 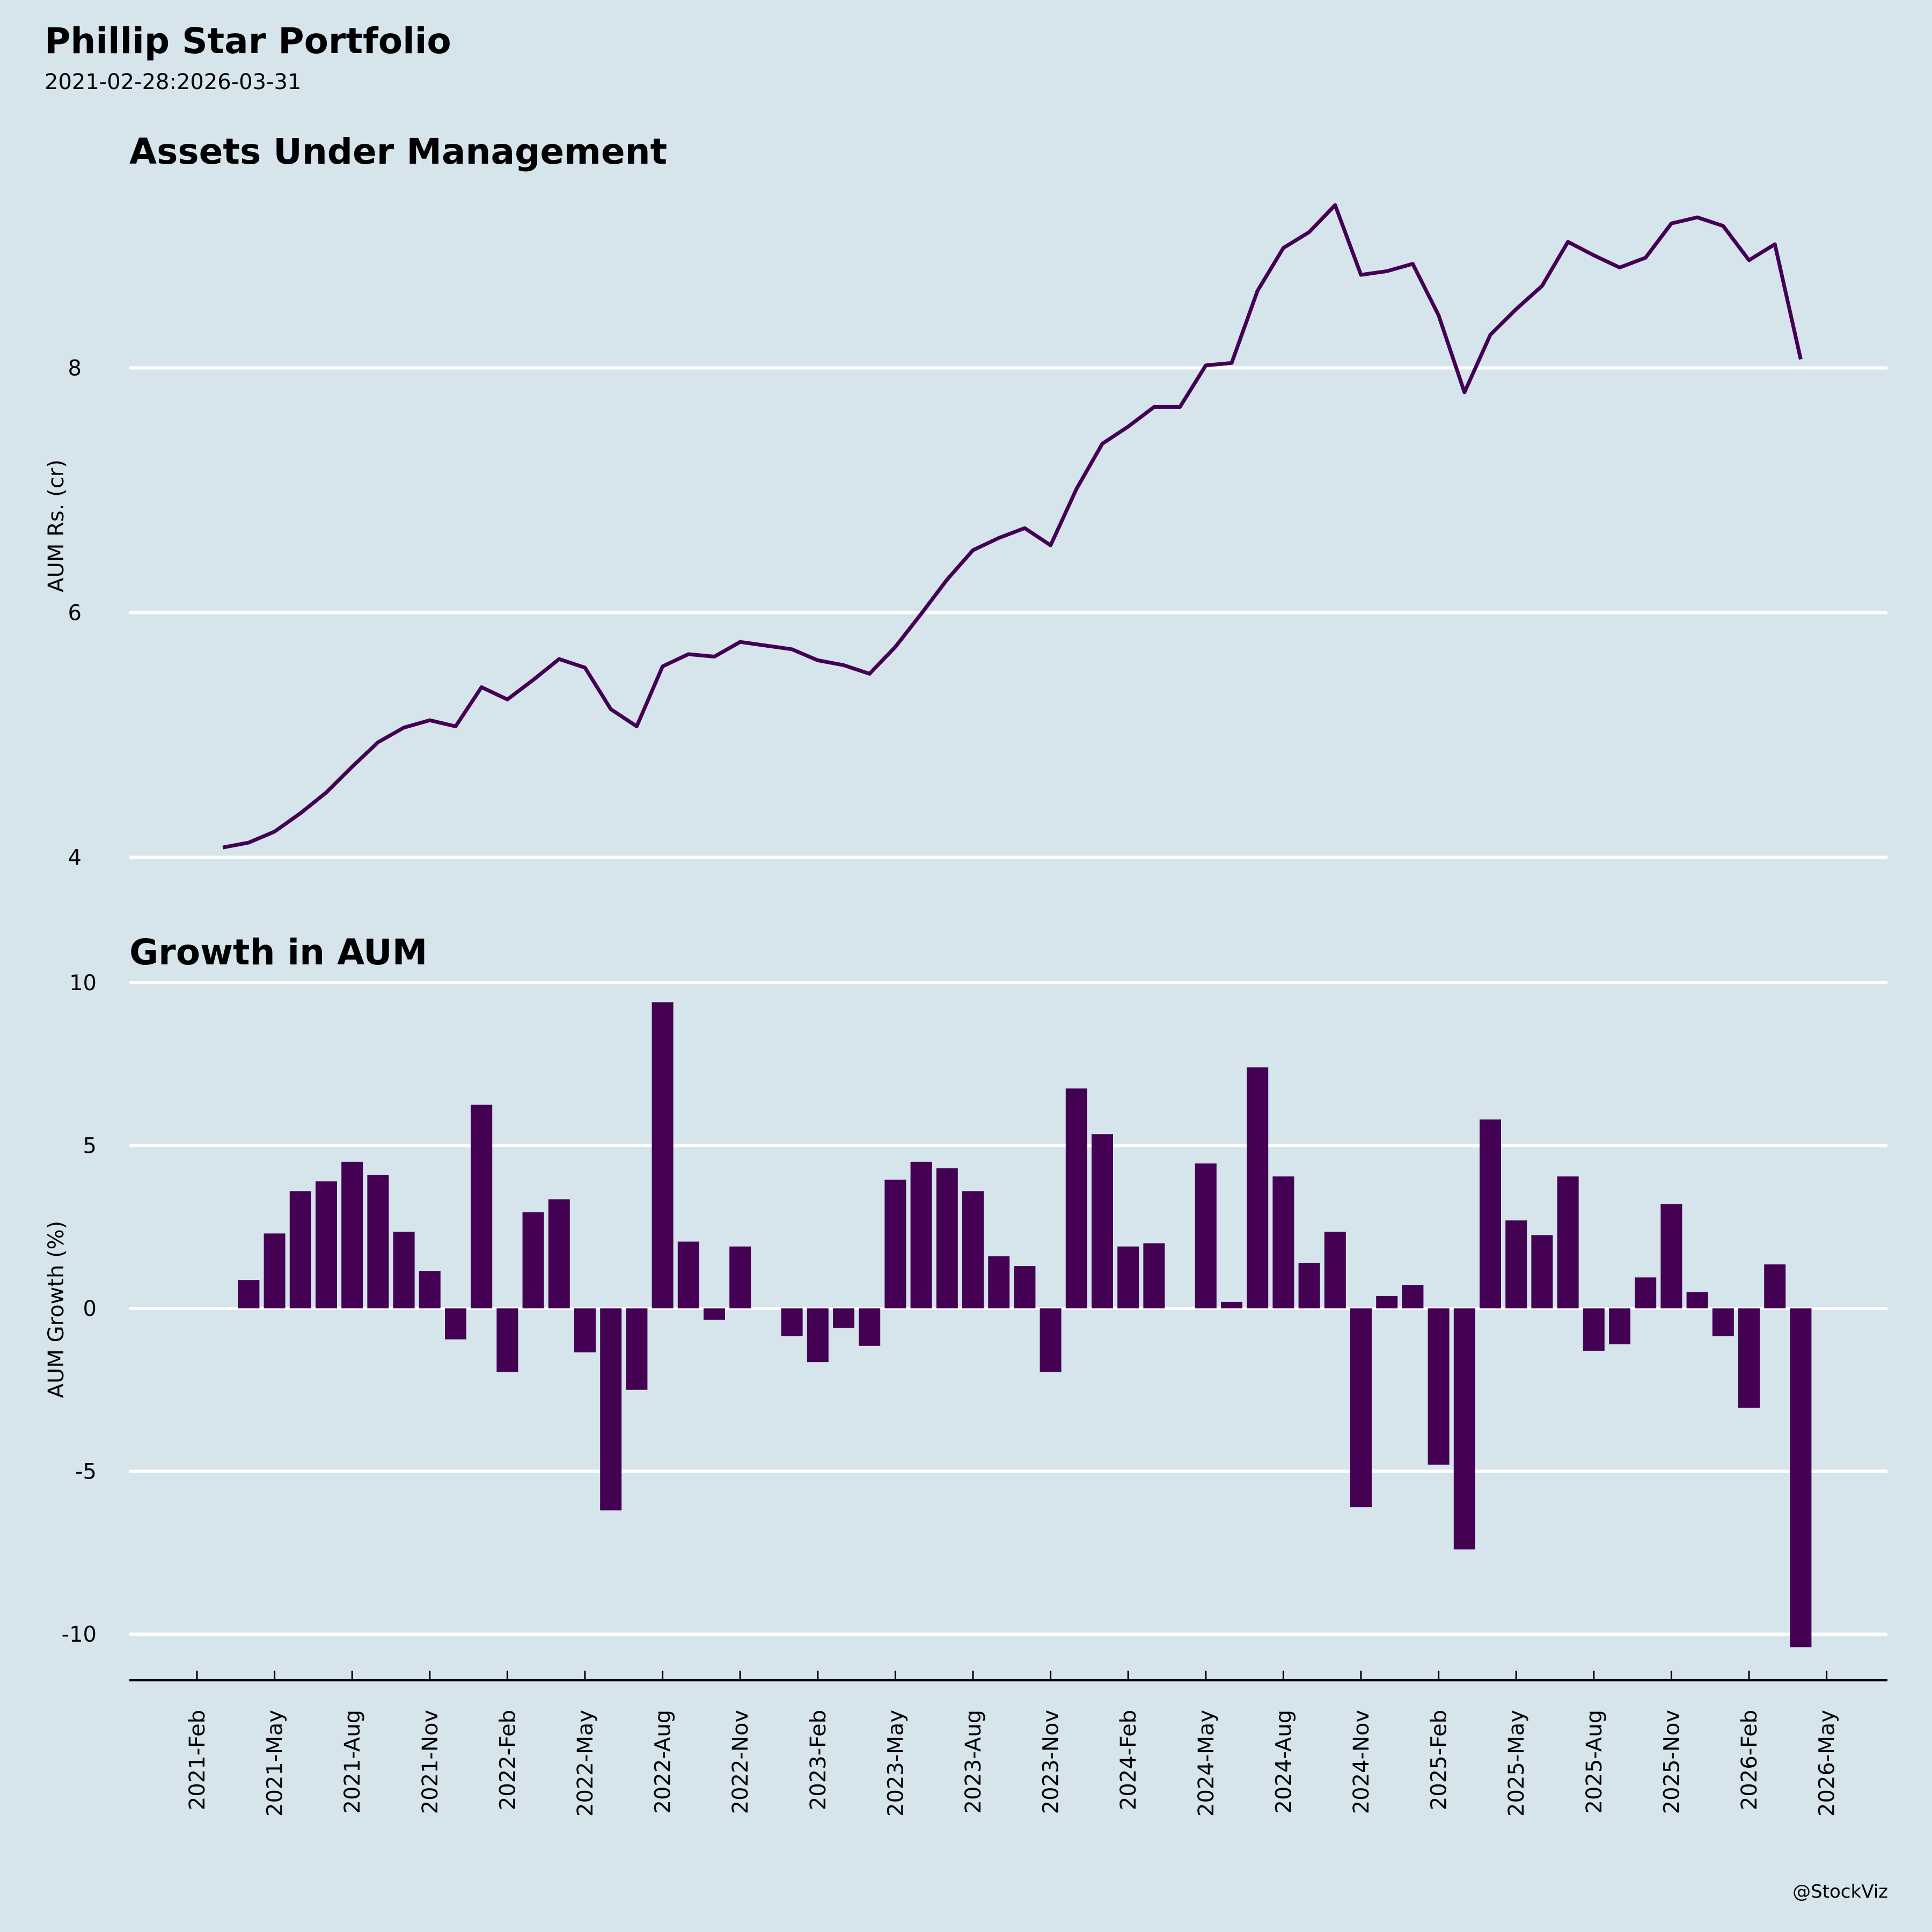 I want to click on x-tick-label: 2024-Nov, so click(x=1361, y=1762).